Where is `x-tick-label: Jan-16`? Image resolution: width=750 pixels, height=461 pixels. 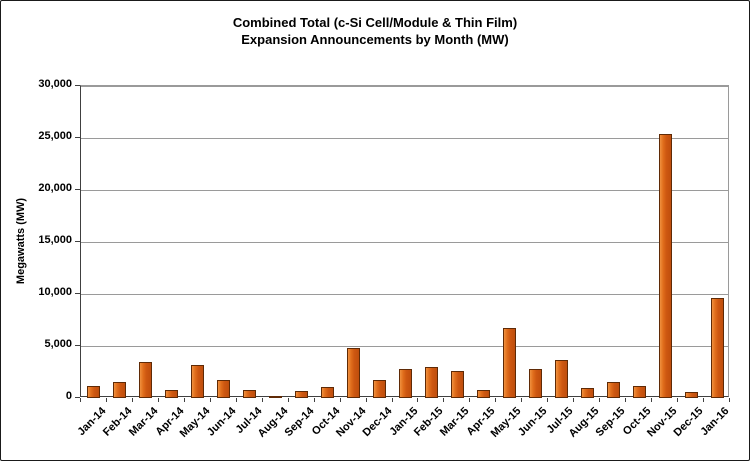
x-tick-label: Jan-16 is located at coordinates (715, 422).